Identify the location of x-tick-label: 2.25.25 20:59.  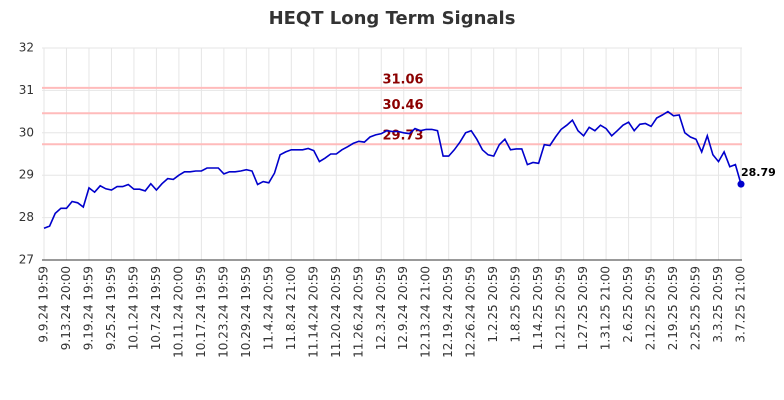
(696, 308).